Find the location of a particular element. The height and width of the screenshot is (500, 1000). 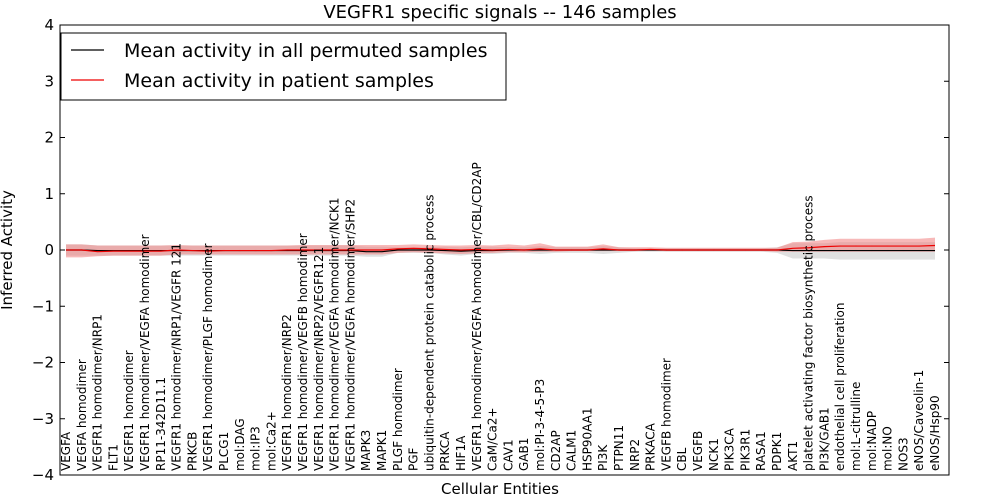

x-tick-label: VEGFB is located at coordinates (698, 451).